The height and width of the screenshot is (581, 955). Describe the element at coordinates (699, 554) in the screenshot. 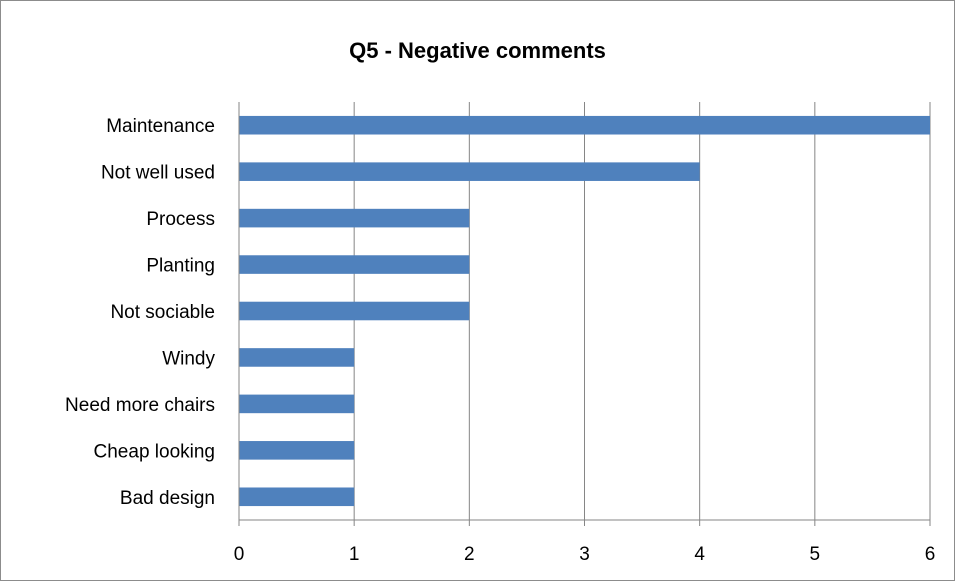

I see `x-tick-label: 4` at that location.